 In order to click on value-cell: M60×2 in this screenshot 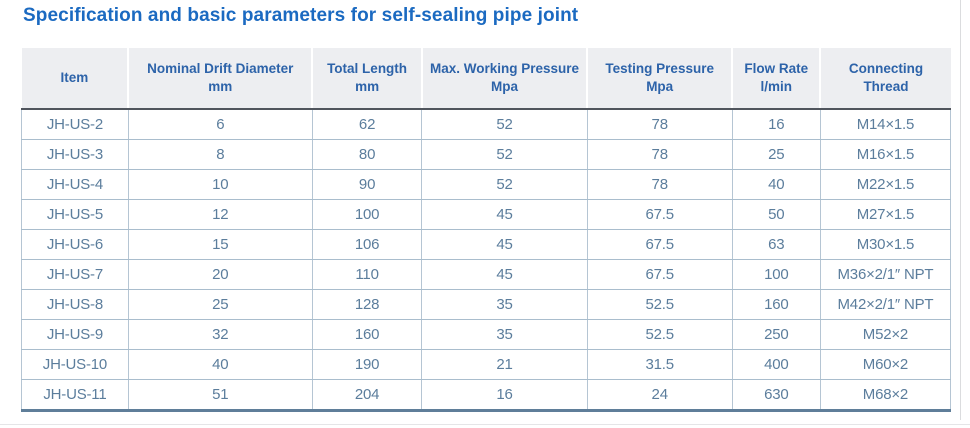, I will do `click(886, 364)`.